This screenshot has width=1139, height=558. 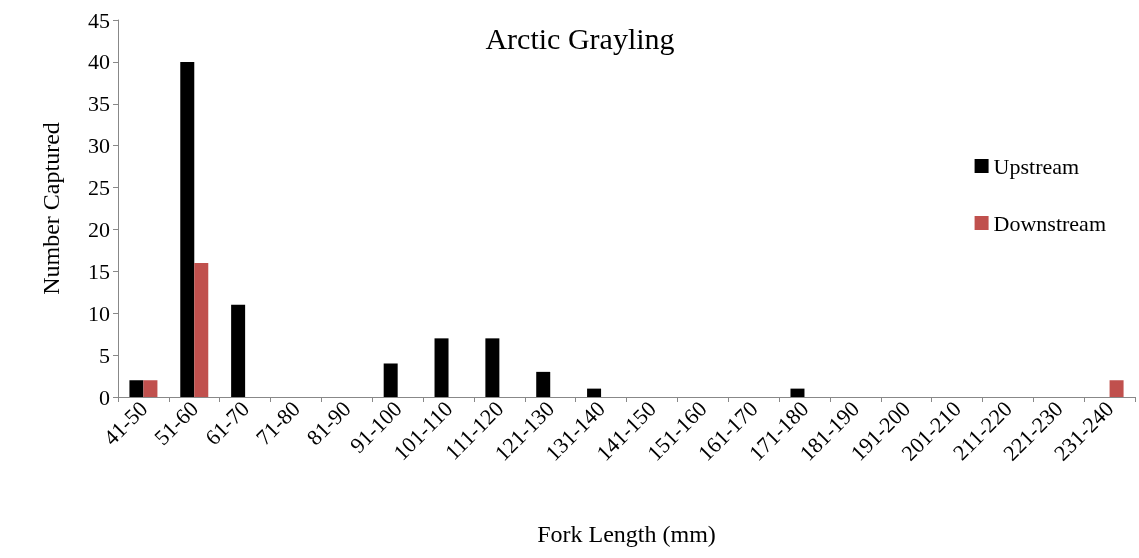 I want to click on y-tick-label: 25, so click(x=99, y=188).